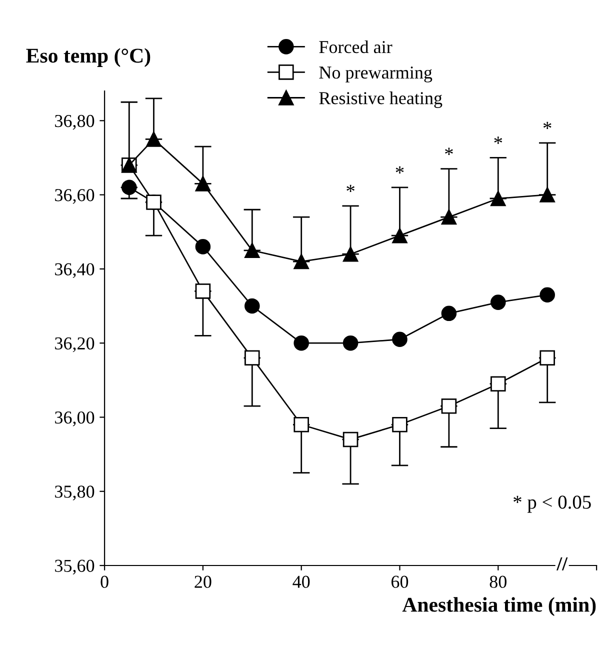  What do you see at coordinates (88, 57) in the screenshot?
I see `y-axis-title: Eso temp (°C)` at bounding box center [88, 57].